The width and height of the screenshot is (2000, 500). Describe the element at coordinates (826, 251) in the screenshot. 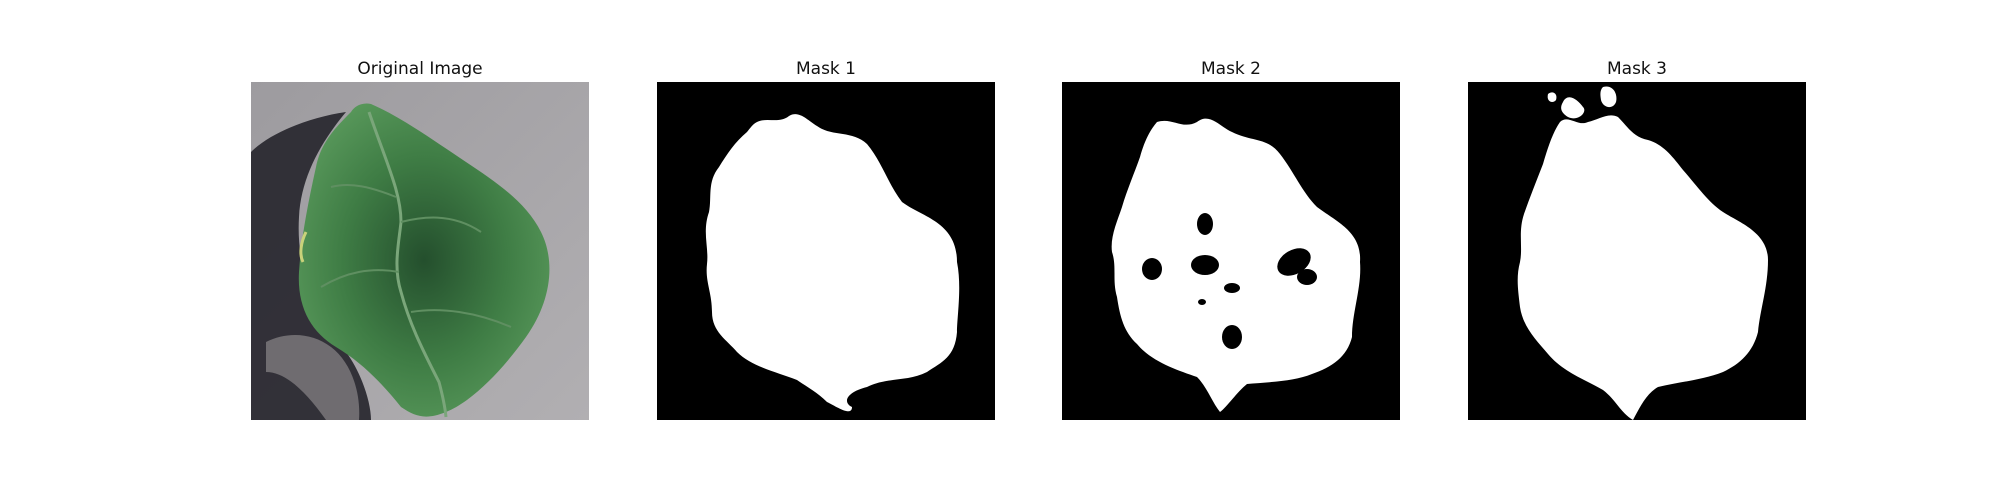

I see `mask-1-image` at that location.